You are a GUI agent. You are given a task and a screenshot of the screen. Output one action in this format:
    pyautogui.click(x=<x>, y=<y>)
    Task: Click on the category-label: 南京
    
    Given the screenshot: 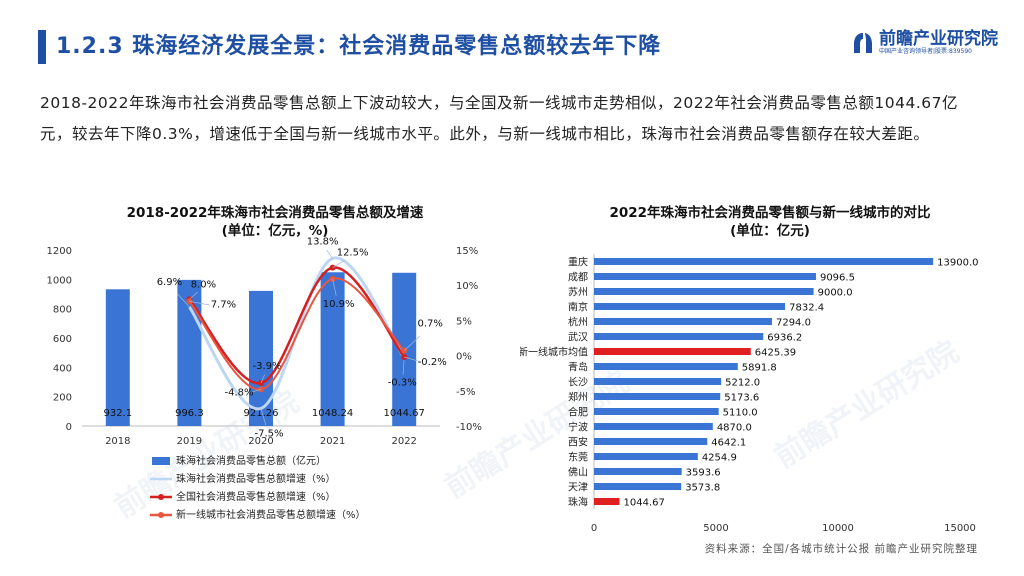 What is the action you would take?
    pyautogui.click(x=578, y=307)
    